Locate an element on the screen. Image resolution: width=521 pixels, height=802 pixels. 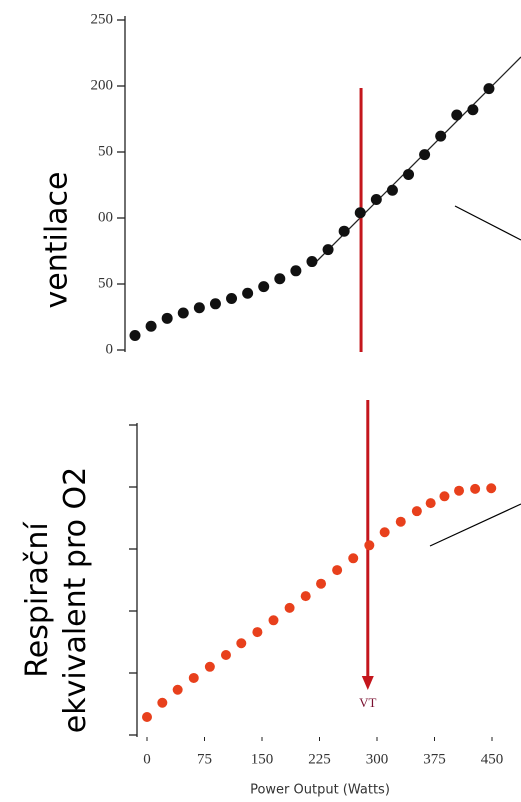
y-tick-label: 0 is located at coordinates (110, 349).